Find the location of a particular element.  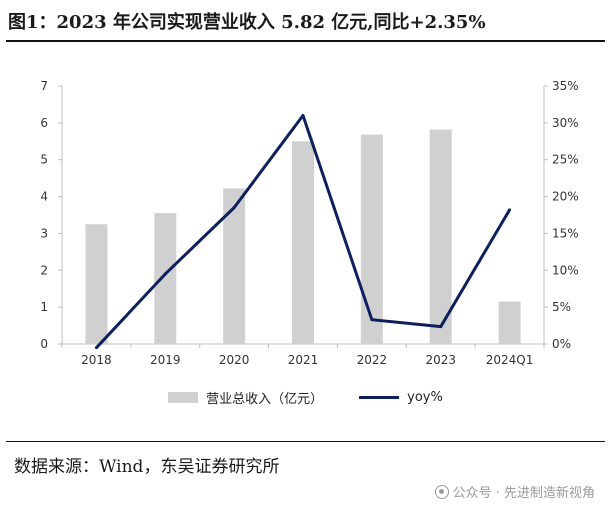

watermark-text: 公众号 · 先进制造新视角 is located at coordinates (523, 493).